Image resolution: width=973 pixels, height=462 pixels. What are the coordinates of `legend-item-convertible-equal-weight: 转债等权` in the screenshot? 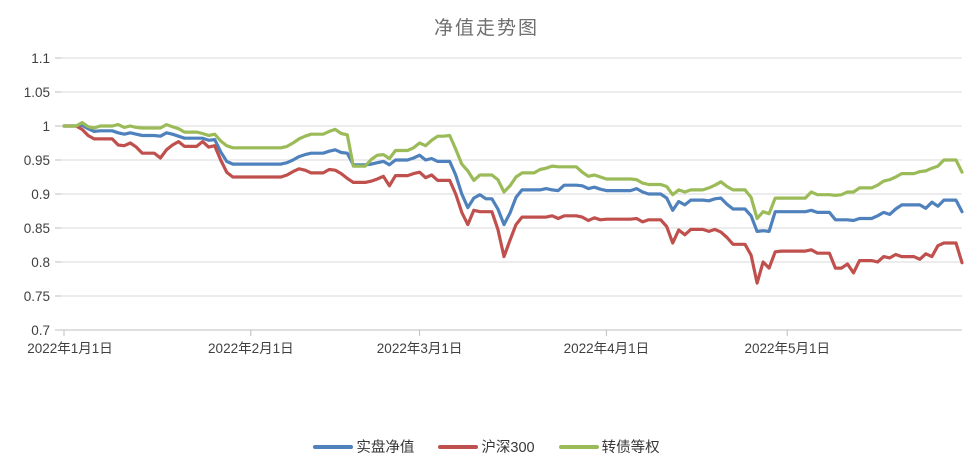 It's located at (609, 446).